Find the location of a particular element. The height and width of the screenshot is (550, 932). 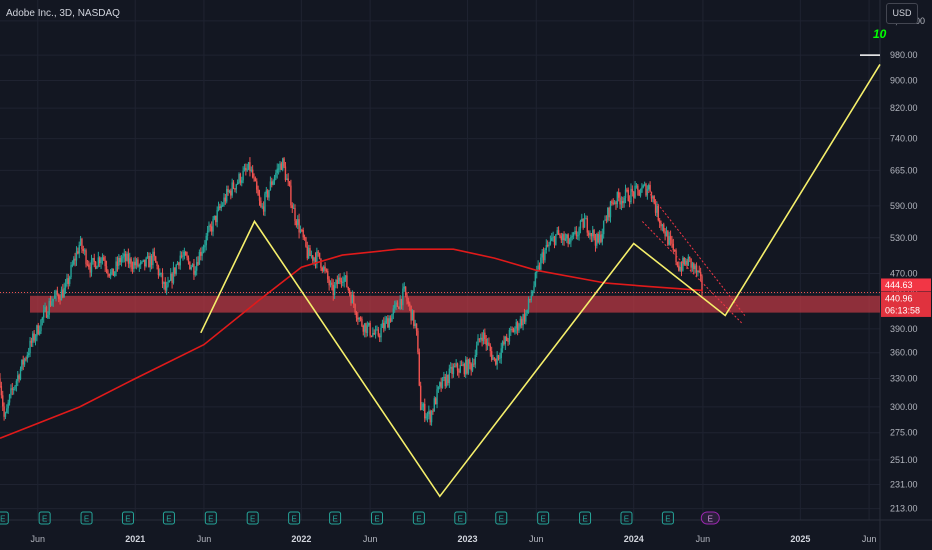

y-tick-label: 980.00 is located at coordinates (904, 55).